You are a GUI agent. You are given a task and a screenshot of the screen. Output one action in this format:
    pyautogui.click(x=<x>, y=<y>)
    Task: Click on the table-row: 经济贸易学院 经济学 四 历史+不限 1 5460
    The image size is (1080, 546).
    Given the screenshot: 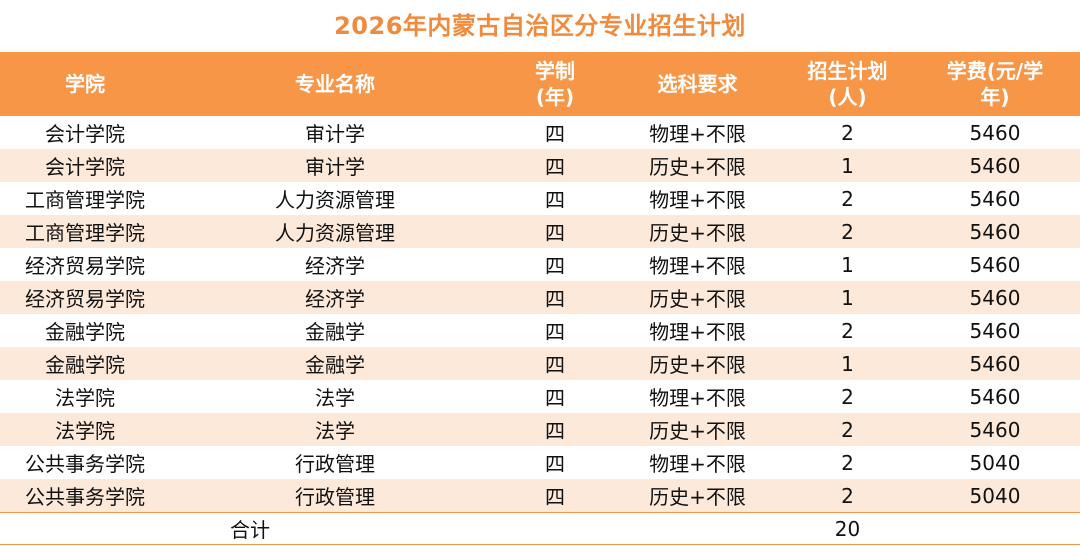 What is the action you would take?
    pyautogui.click(x=540, y=297)
    